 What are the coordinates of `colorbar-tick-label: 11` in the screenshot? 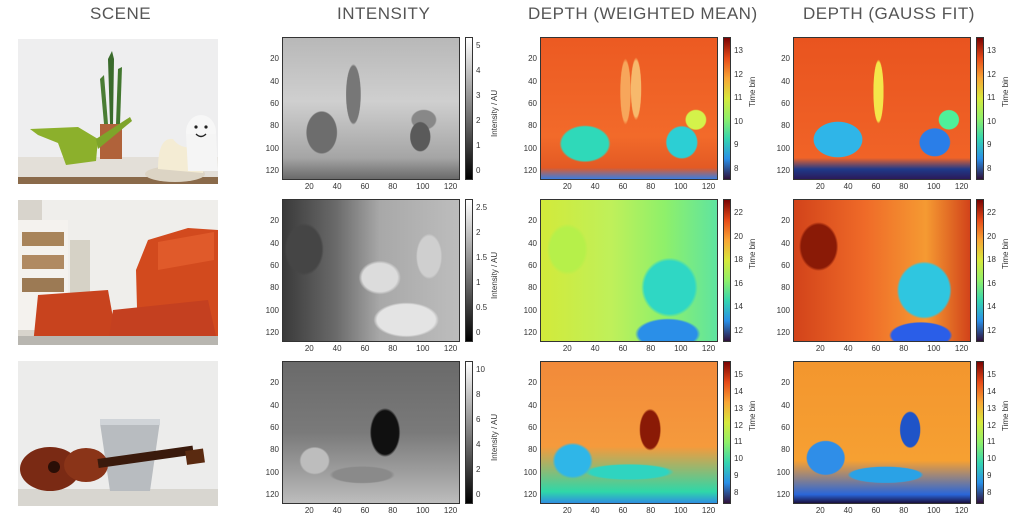 It's located at (991, 442).